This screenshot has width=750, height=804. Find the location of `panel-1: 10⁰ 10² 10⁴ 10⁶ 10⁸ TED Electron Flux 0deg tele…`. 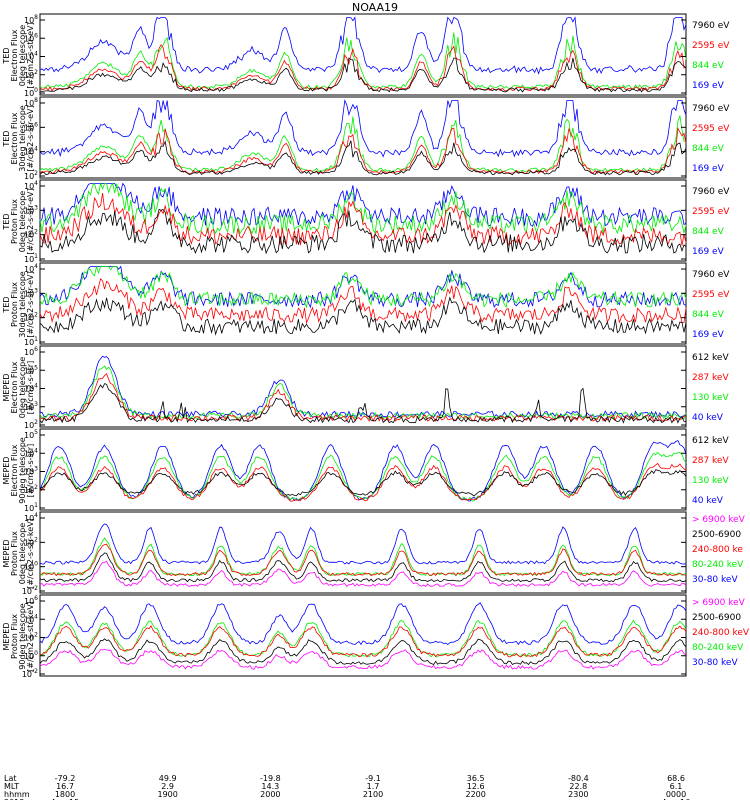

panel-1: 10⁰ 10² 10⁴ 10⁶ 10⁸ TED Electron Flux 0deg tele… is located at coordinates (366, 55).